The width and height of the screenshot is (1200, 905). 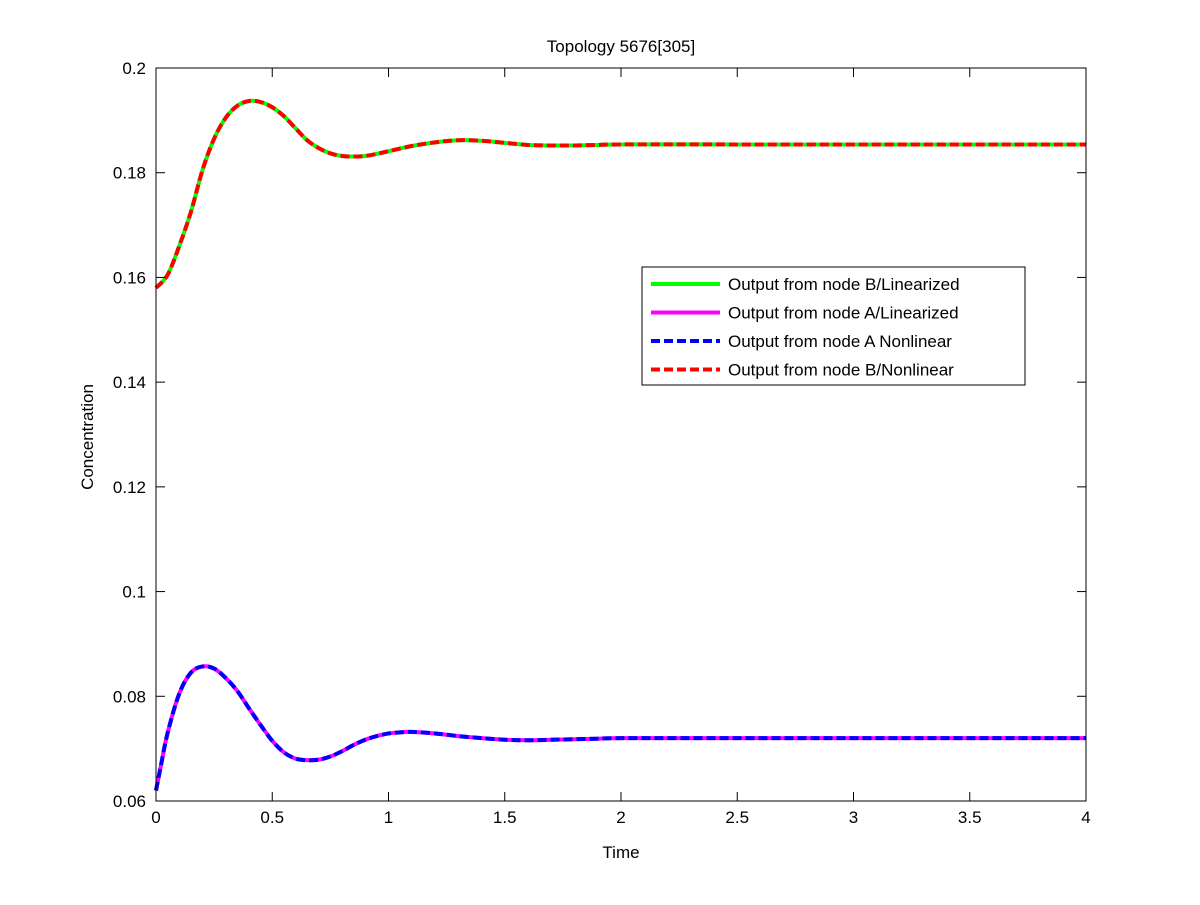 What do you see at coordinates (272, 817) in the screenshot?
I see `x-tick-label: 0.5` at bounding box center [272, 817].